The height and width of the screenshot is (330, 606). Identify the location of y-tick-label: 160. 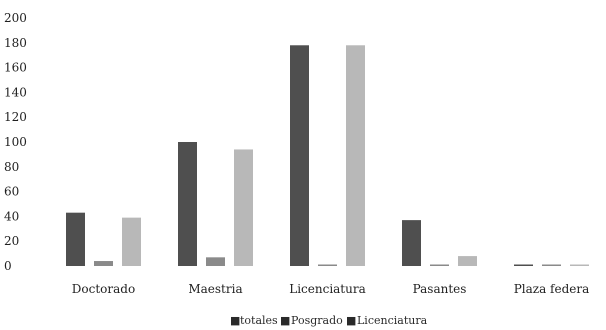
(15, 68).